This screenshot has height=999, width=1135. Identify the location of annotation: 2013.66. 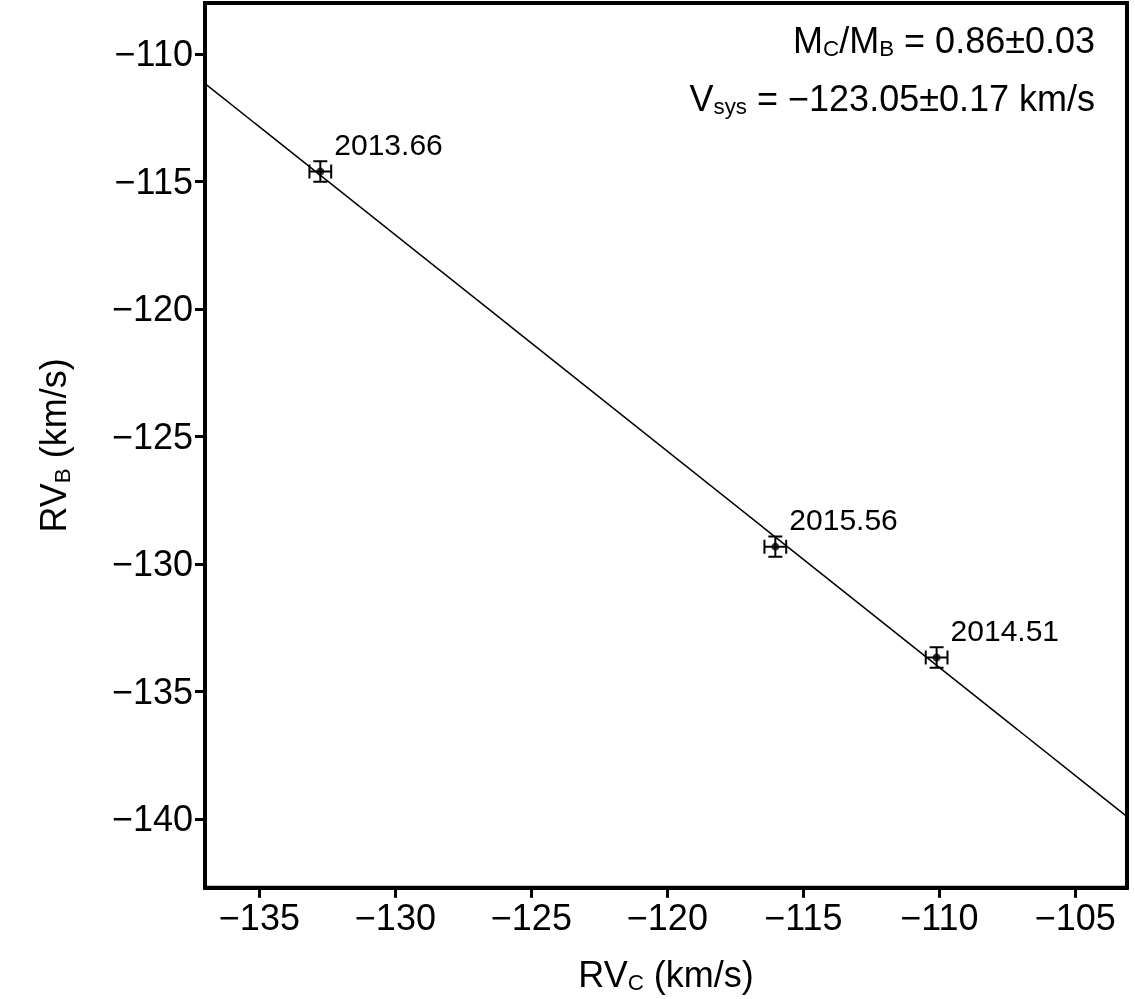
(388, 145).